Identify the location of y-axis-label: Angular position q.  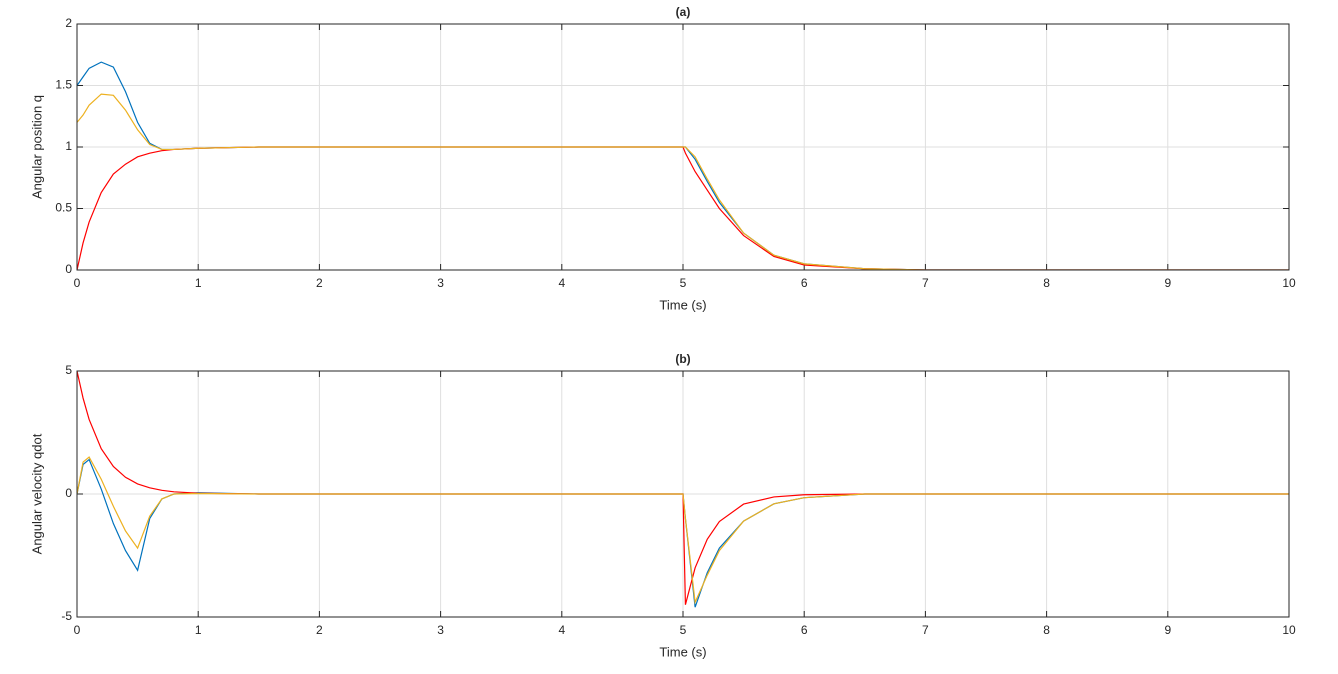
(36, 147).